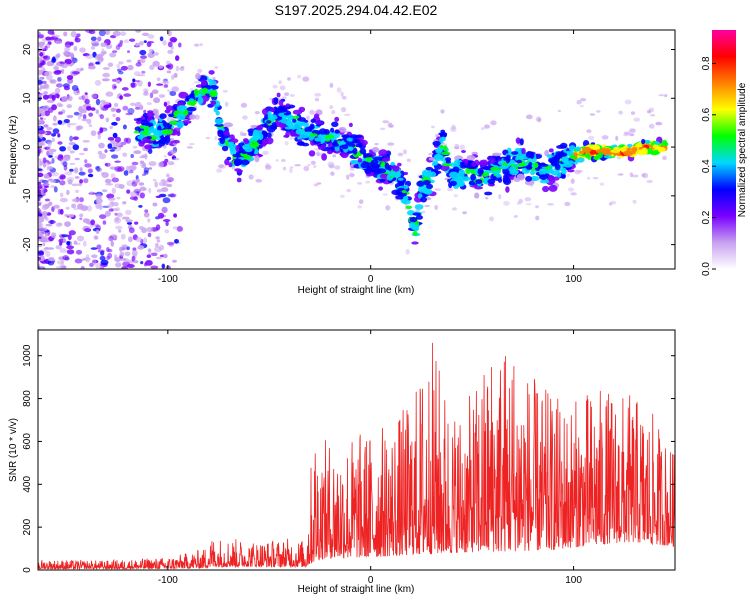  Describe the element at coordinates (27, 50) in the screenshot. I see `y-tick-label: 20` at that location.